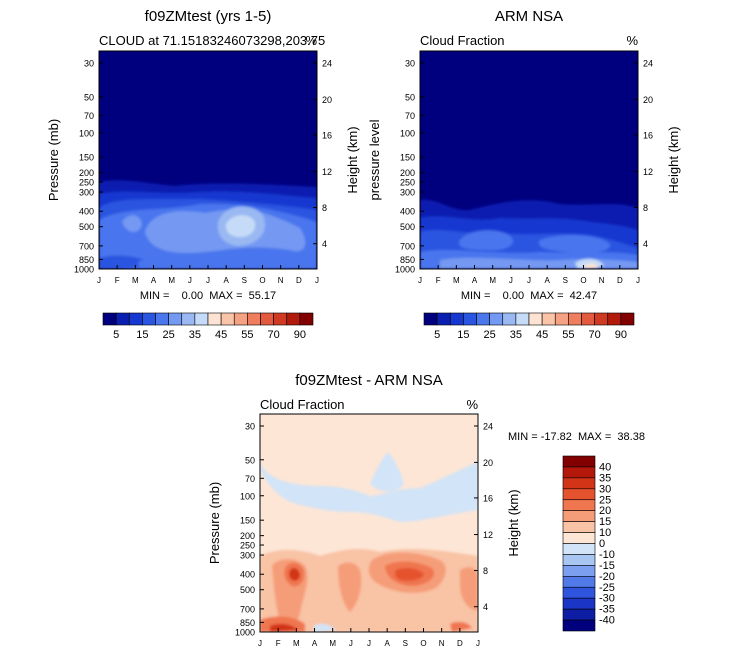 The height and width of the screenshot is (657, 733). Describe the element at coordinates (607, 621) in the screenshot. I see `colorbar-label: -40` at that location.